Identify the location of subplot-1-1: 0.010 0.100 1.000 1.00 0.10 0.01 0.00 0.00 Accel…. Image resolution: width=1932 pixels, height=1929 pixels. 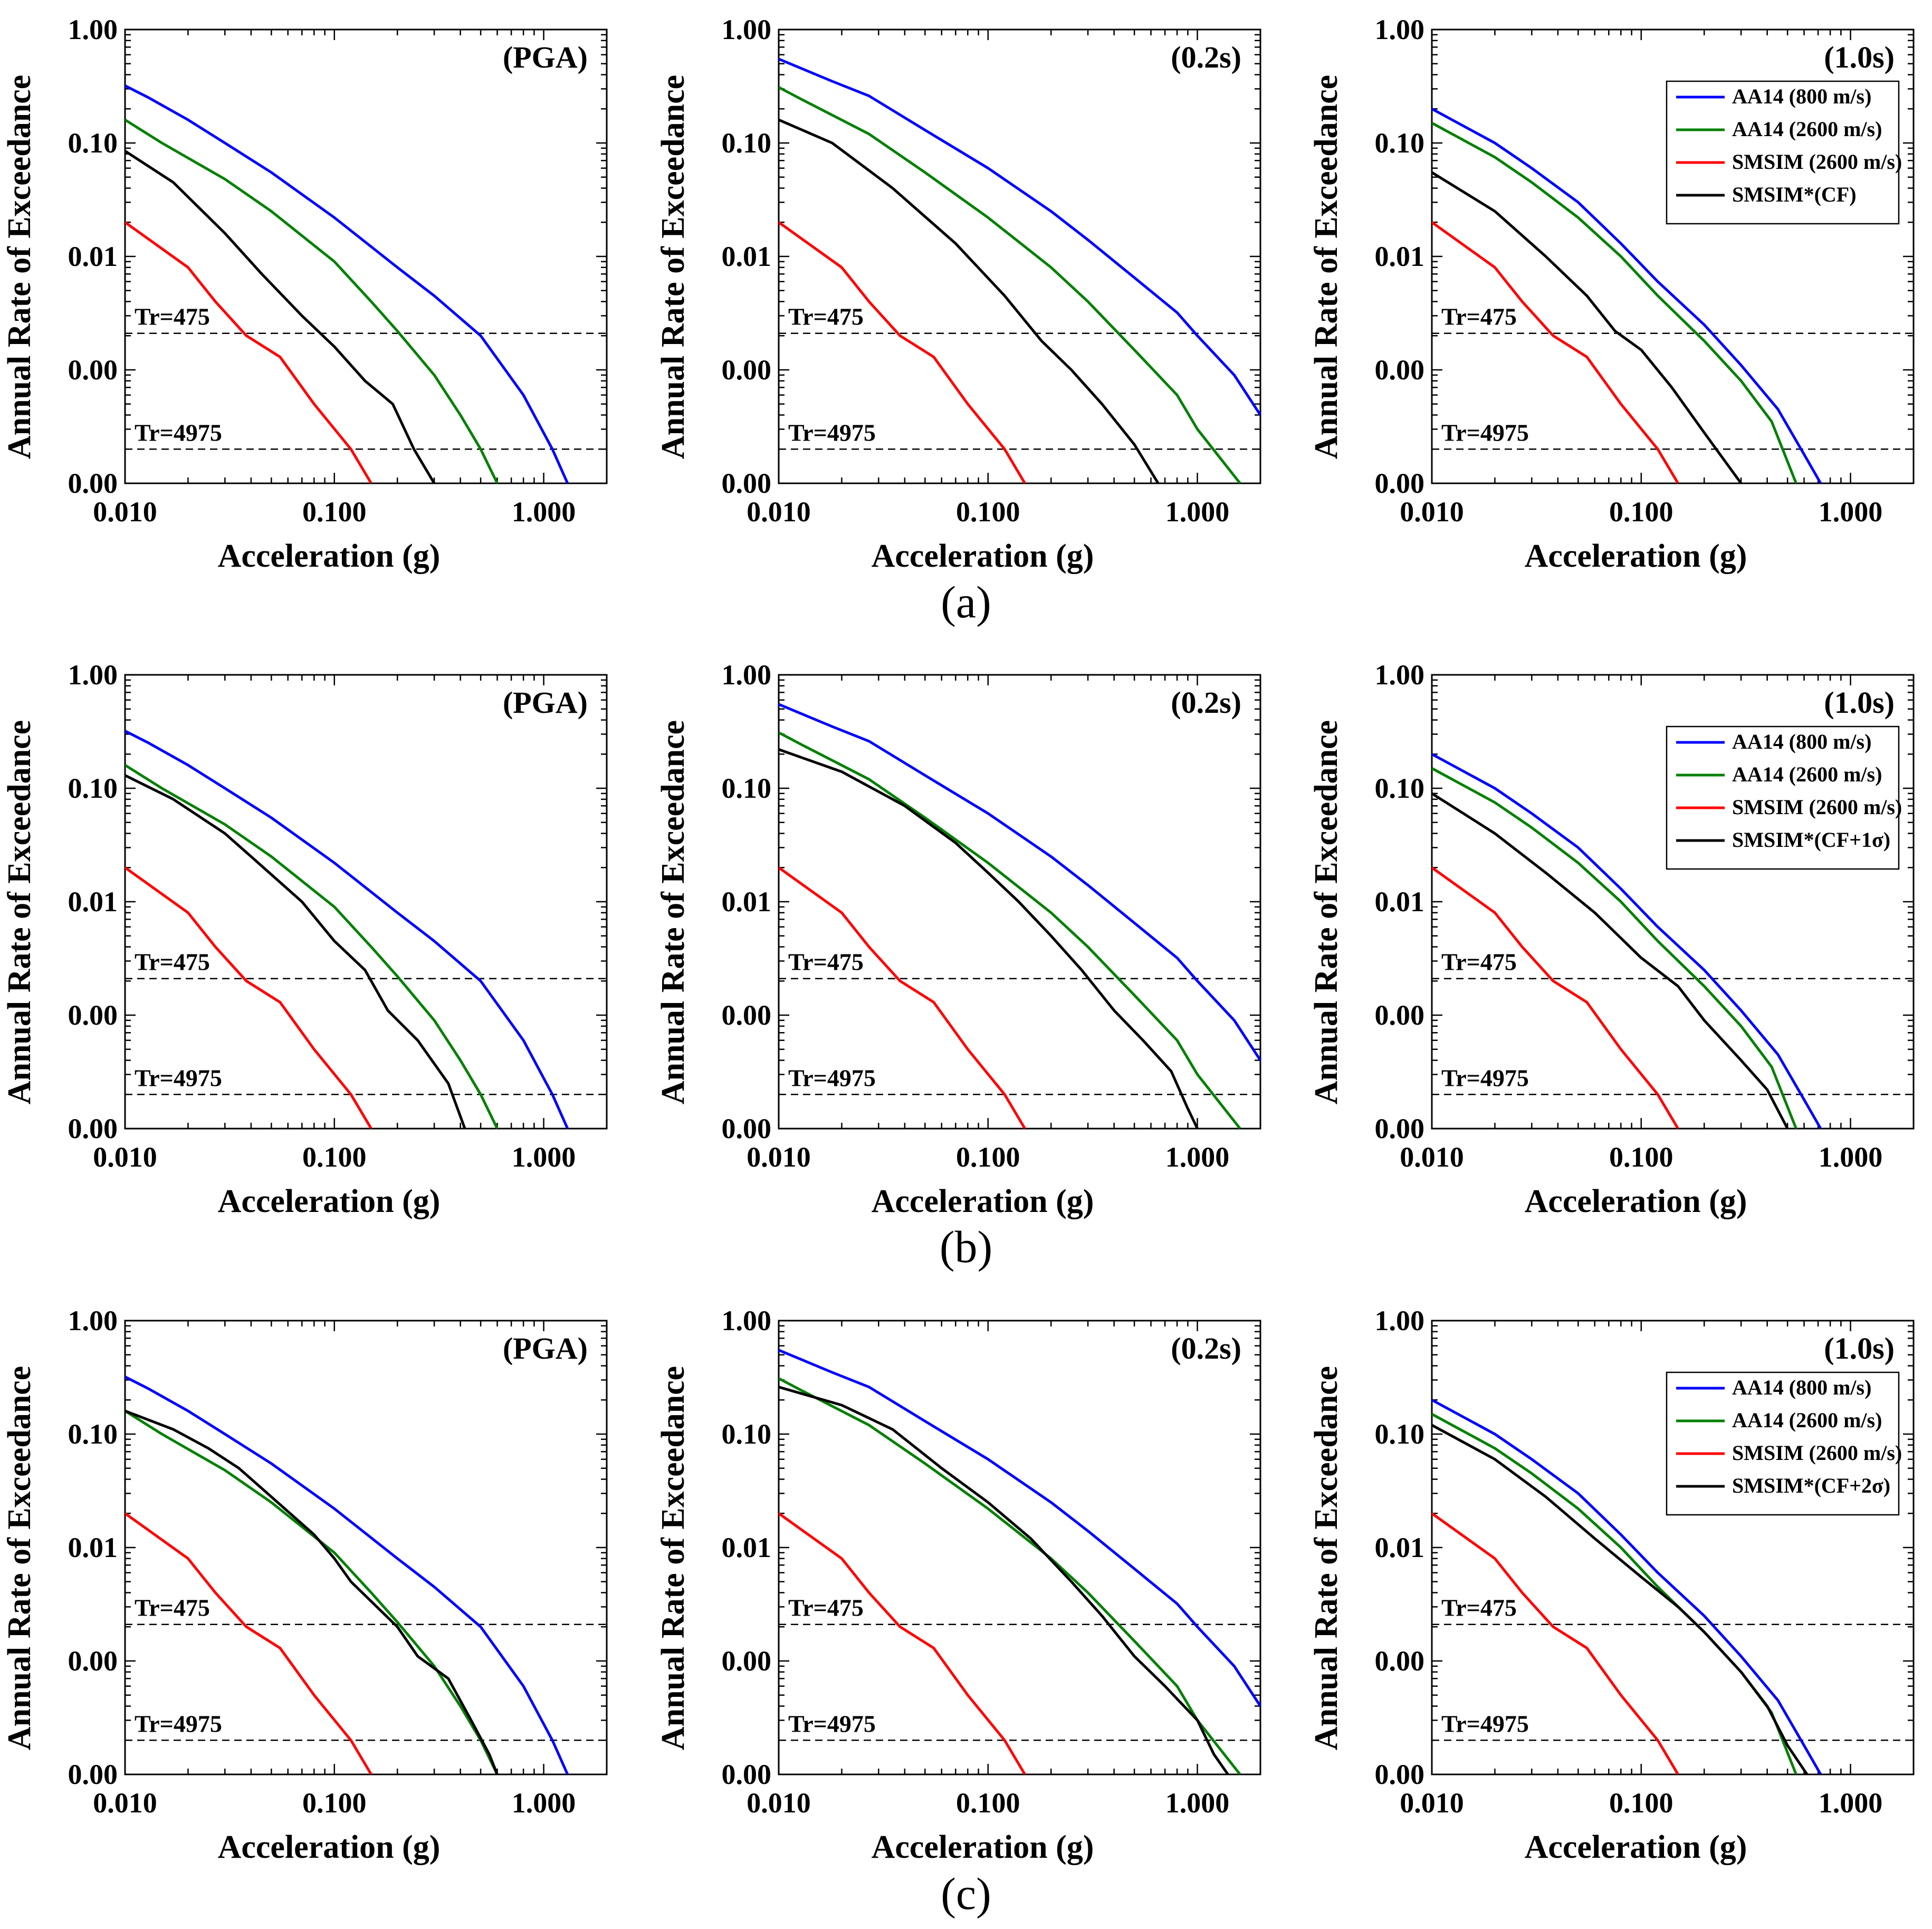
(958, 939).